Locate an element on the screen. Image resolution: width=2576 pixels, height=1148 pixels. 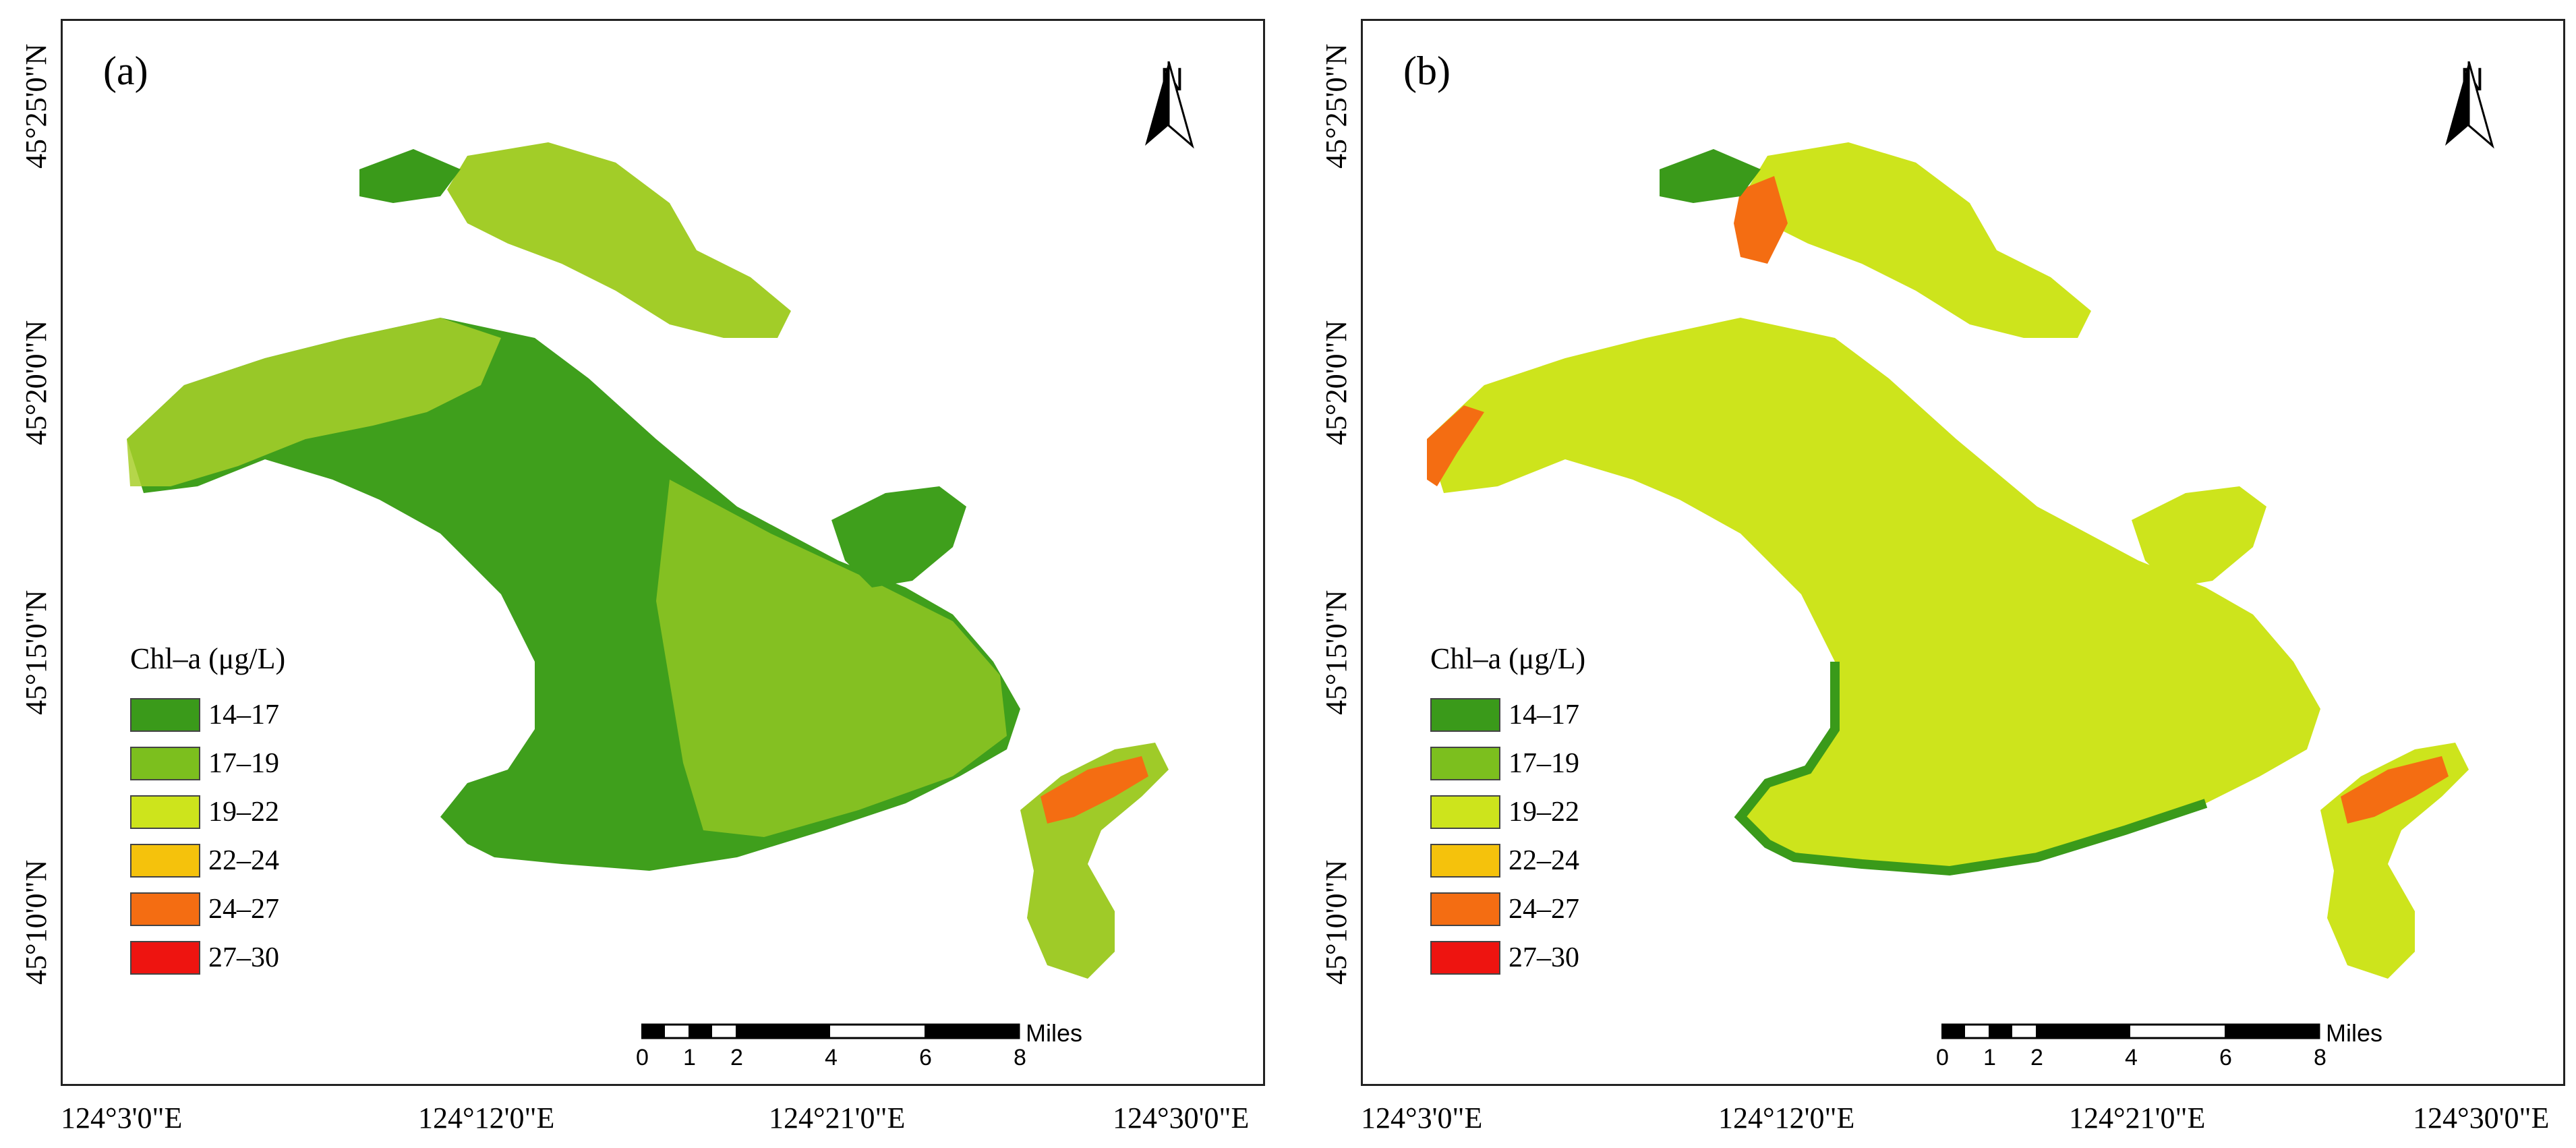
panel-label: (a) is located at coordinates (126, 71).